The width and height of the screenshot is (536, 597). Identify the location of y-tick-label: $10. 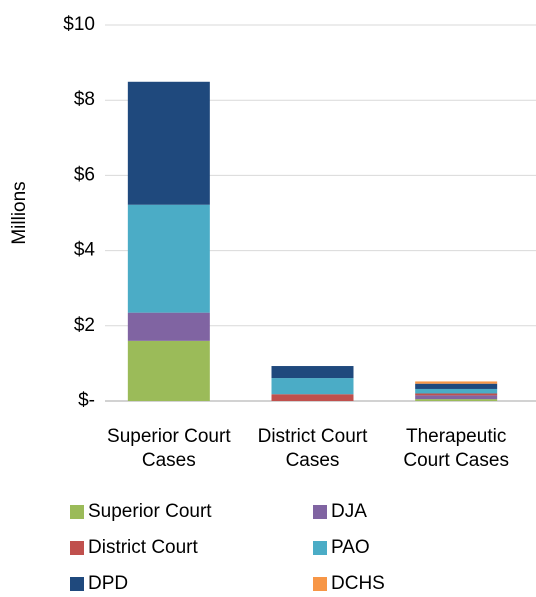
(79, 24).